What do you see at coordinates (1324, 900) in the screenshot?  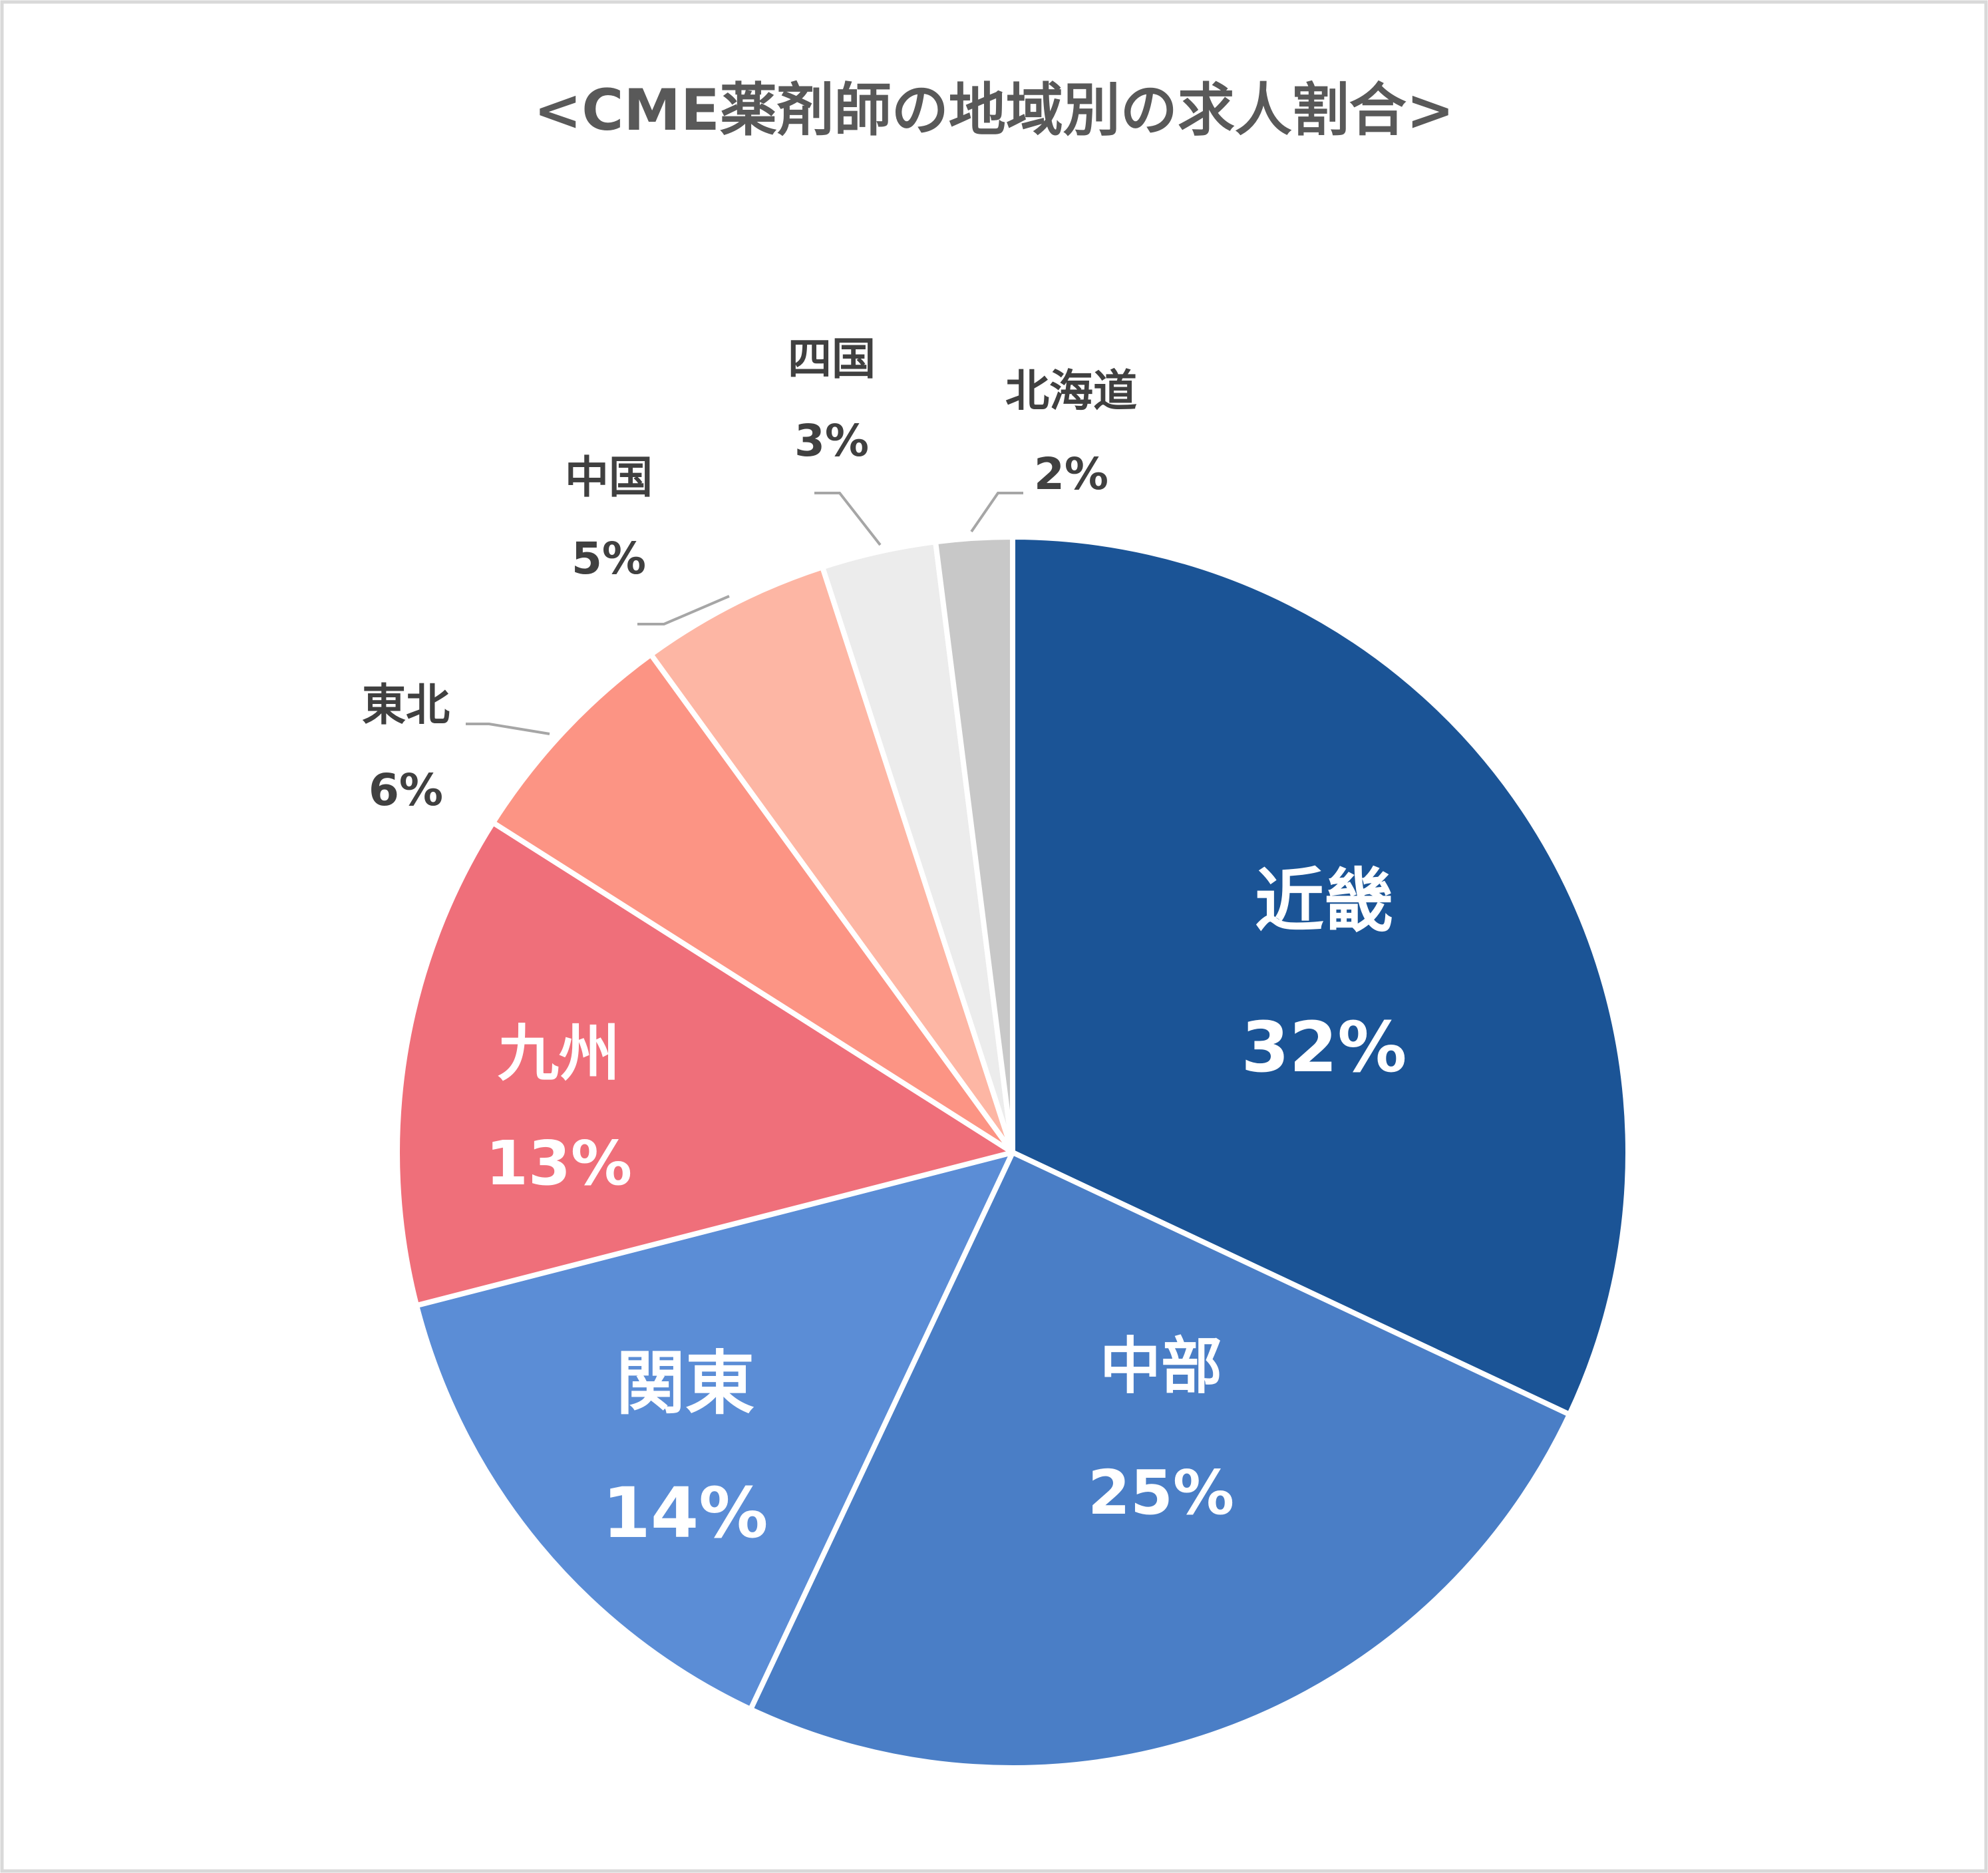 I see `slice-category-label: 近畿` at bounding box center [1324, 900].